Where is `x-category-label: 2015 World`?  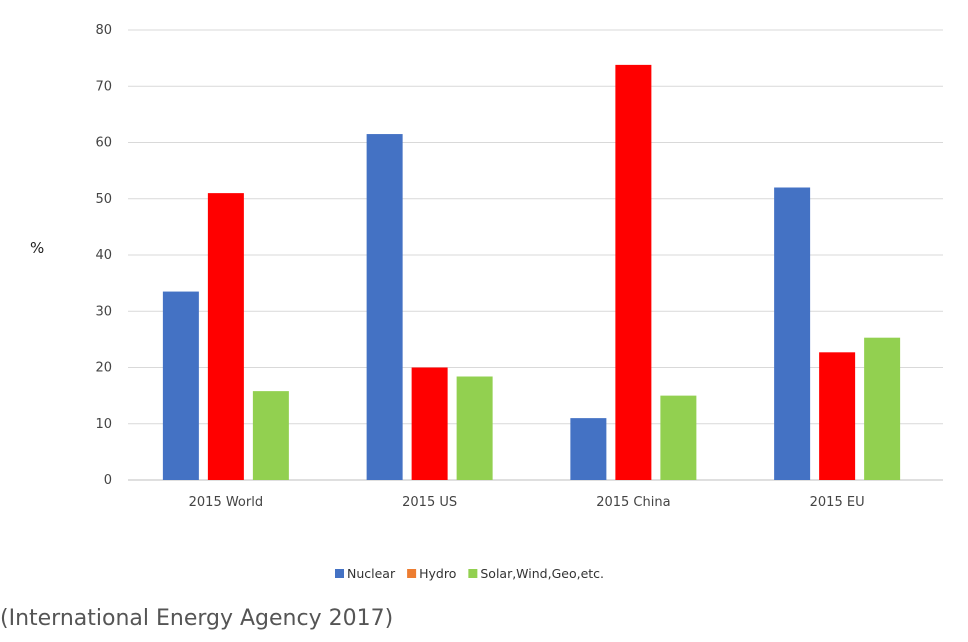 x-category-label: 2015 World is located at coordinates (226, 502).